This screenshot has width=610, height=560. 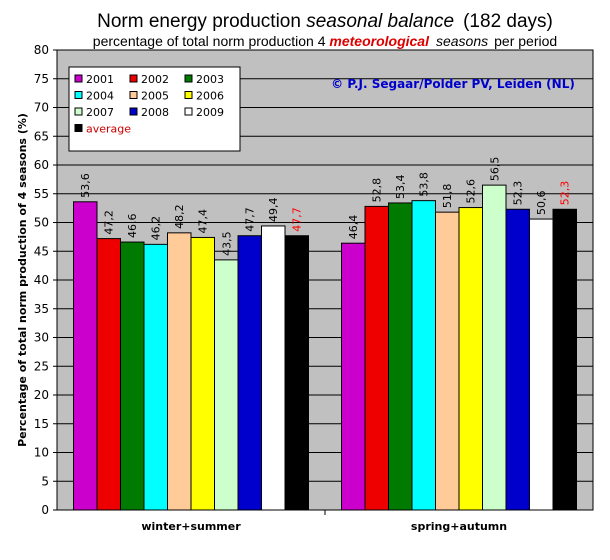 What do you see at coordinates (400, 186) in the screenshot?
I see `data-label-2003-1: 53,4` at bounding box center [400, 186].